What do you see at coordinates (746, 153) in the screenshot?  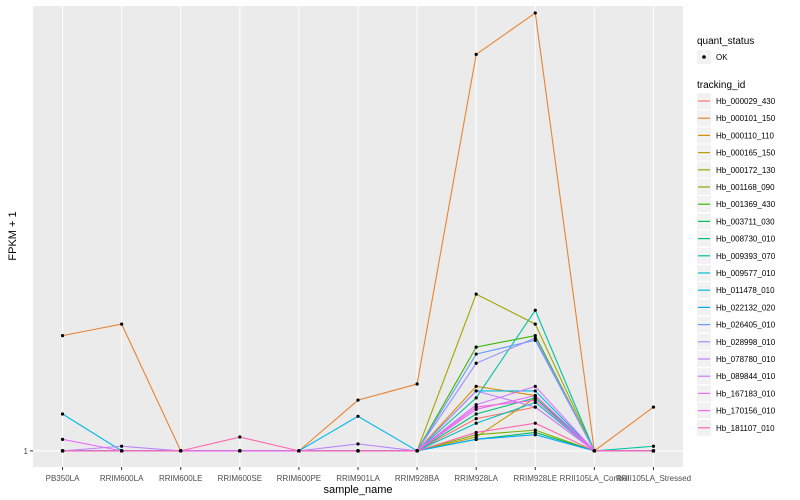 I see `legend-label-Hb_000165_150: Hb_000165_150` at bounding box center [746, 153].